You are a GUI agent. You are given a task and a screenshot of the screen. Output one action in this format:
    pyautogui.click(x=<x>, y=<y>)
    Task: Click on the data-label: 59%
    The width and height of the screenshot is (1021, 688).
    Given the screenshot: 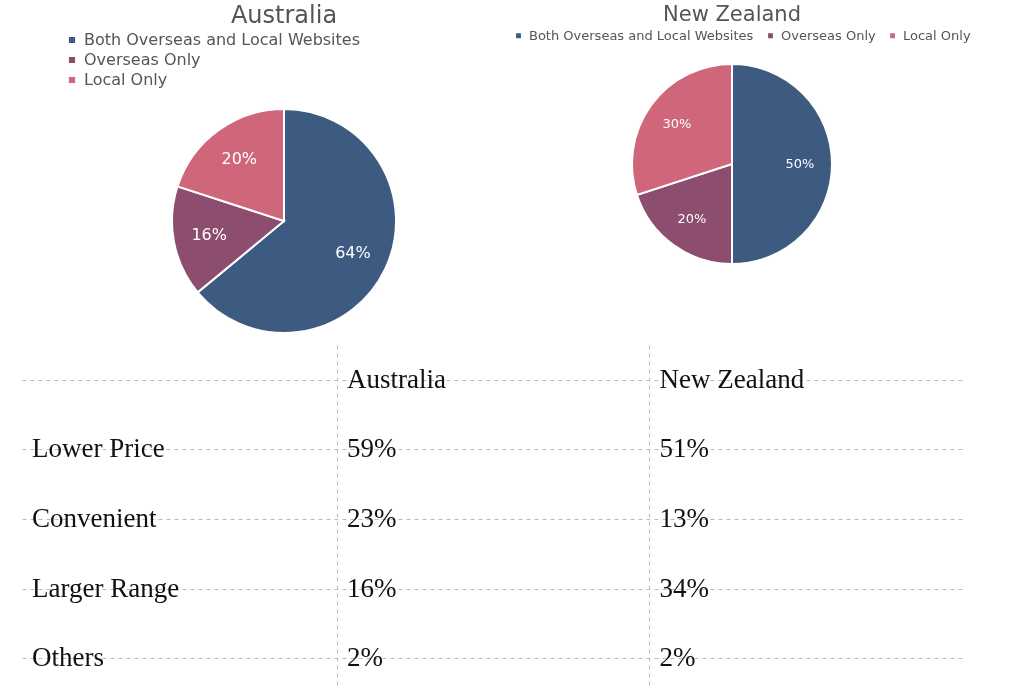 What is the action you would take?
    pyautogui.click(x=371, y=448)
    